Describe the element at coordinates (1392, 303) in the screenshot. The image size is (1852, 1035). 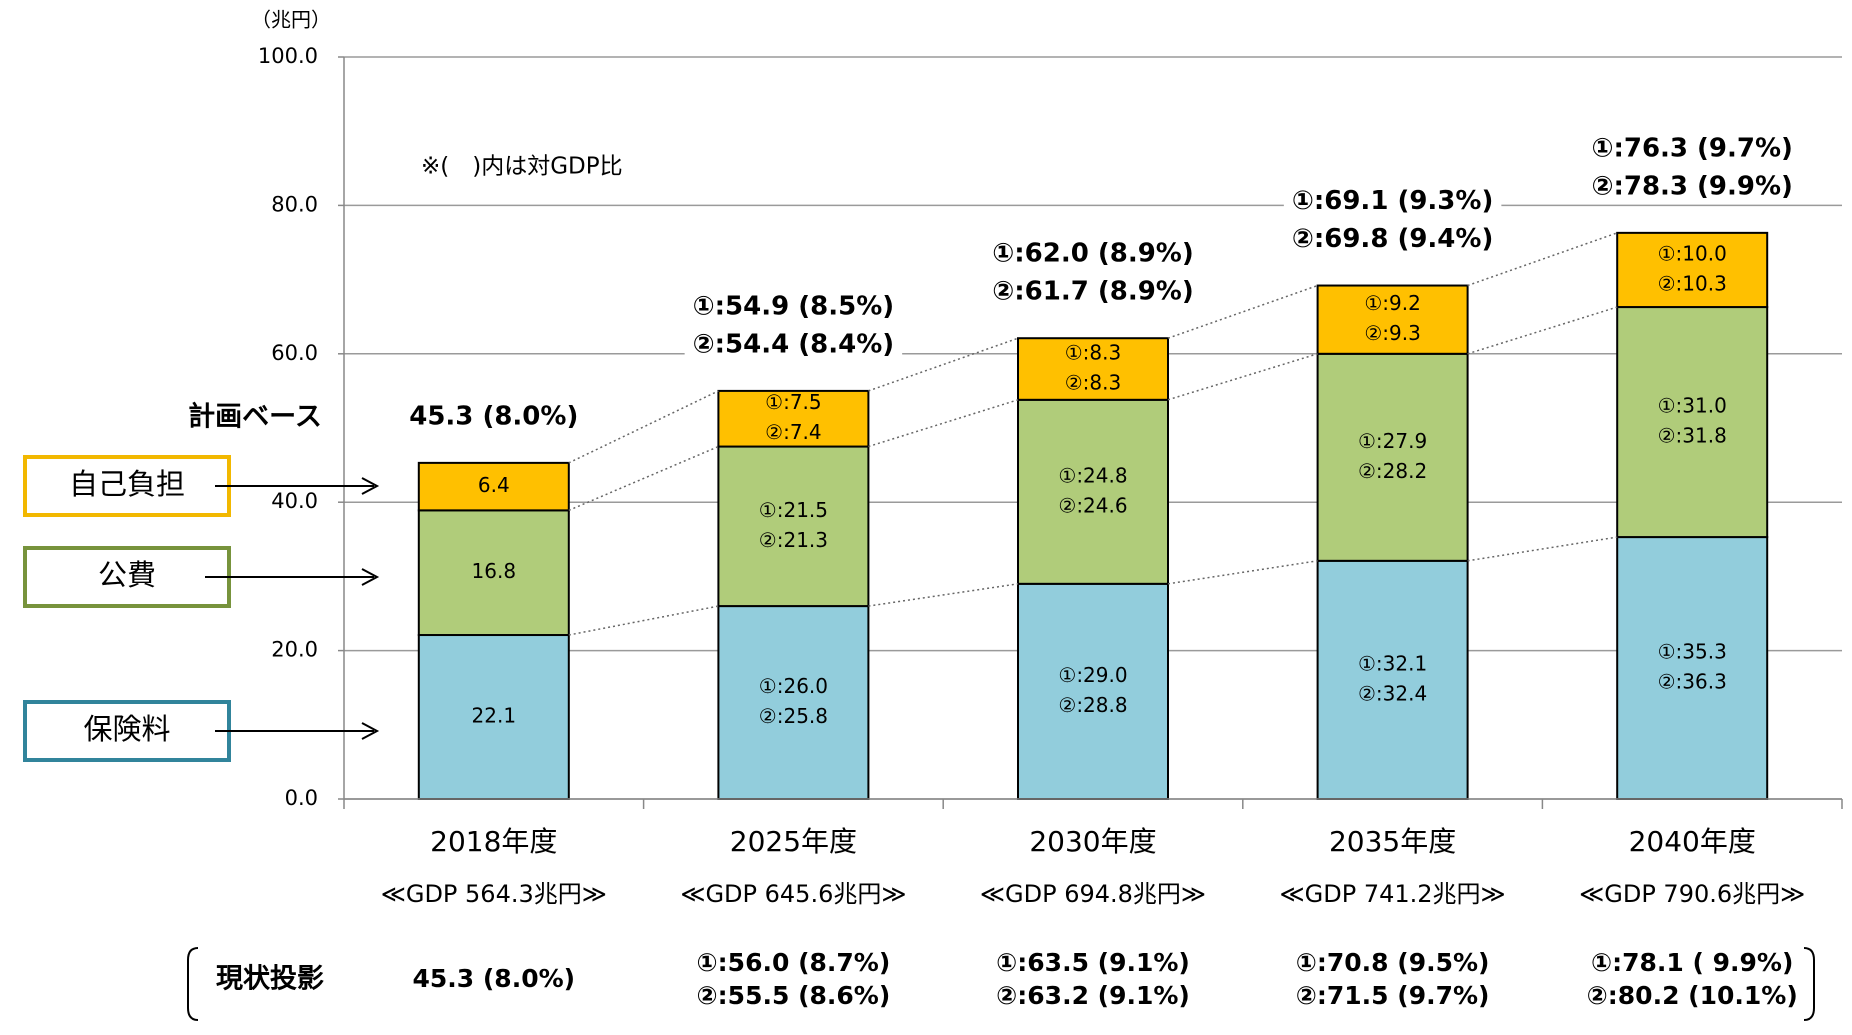
I see `value-label: ①:9.2` at that location.